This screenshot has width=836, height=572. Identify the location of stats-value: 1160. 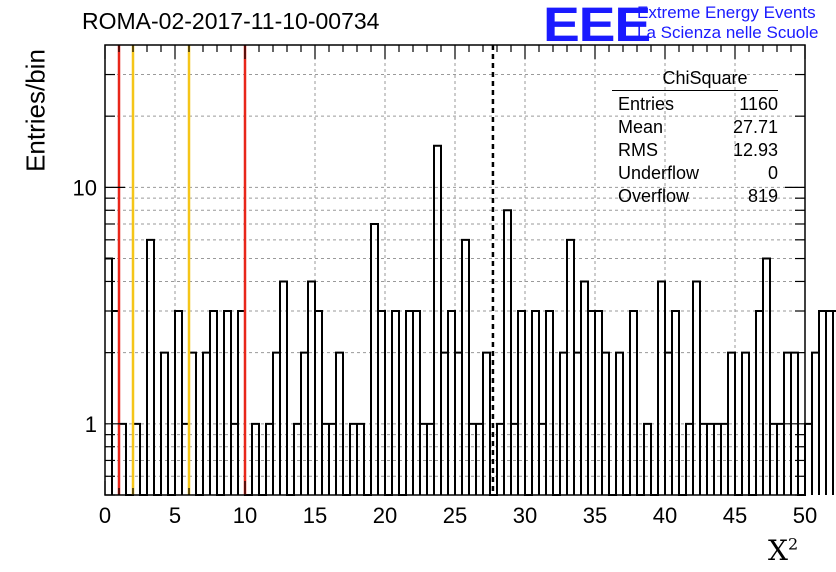
(758, 104).